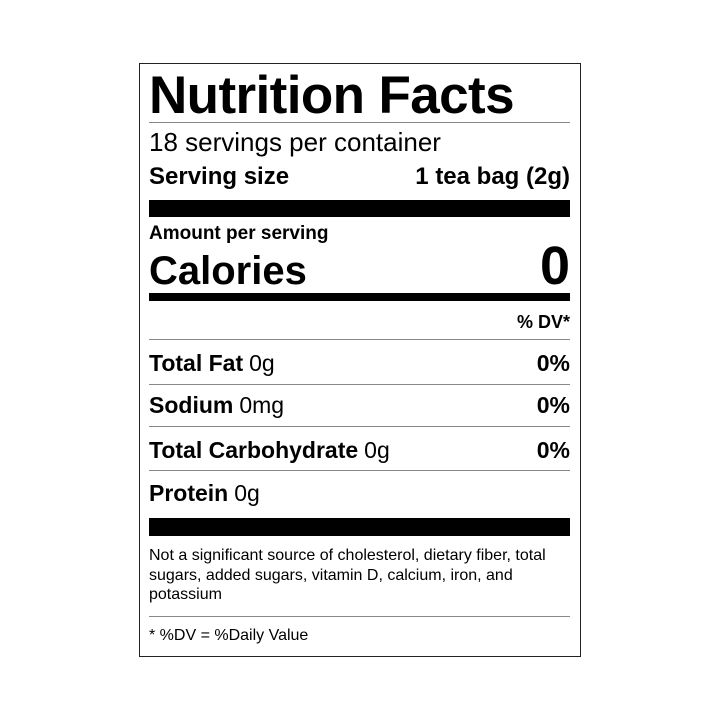 The image size is (720, 720). Describe the element at coordinates (332, 95) in the screenshot. I see `label-title: Nutrition Facts` at that location.